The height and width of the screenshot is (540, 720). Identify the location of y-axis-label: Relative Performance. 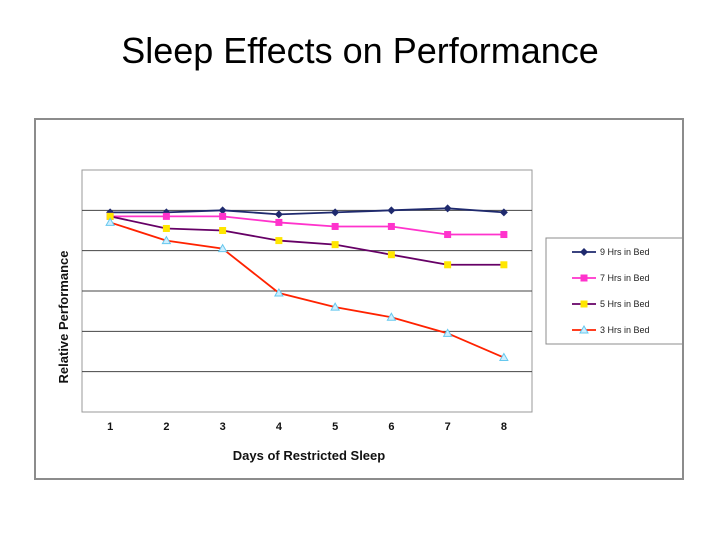
(63, 317).